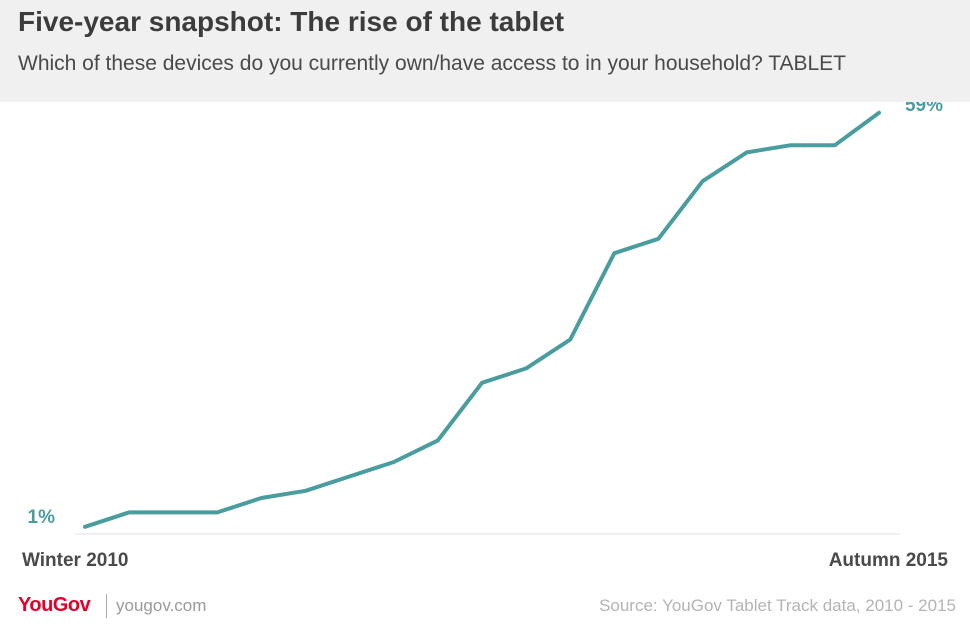  I want to click on yougov-logo: YouGov, so click(54, 605).